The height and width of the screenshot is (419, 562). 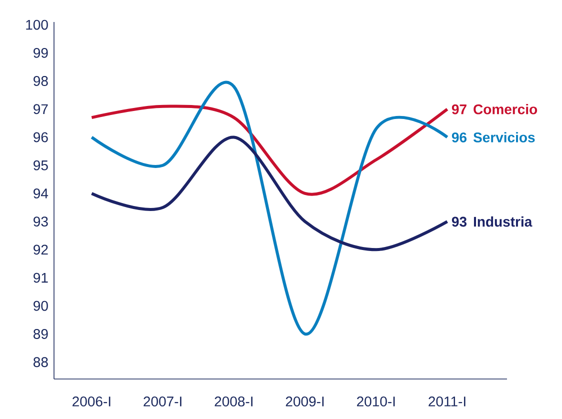 I want to click on y-tick-label: 96, so click(x=41, y=137).